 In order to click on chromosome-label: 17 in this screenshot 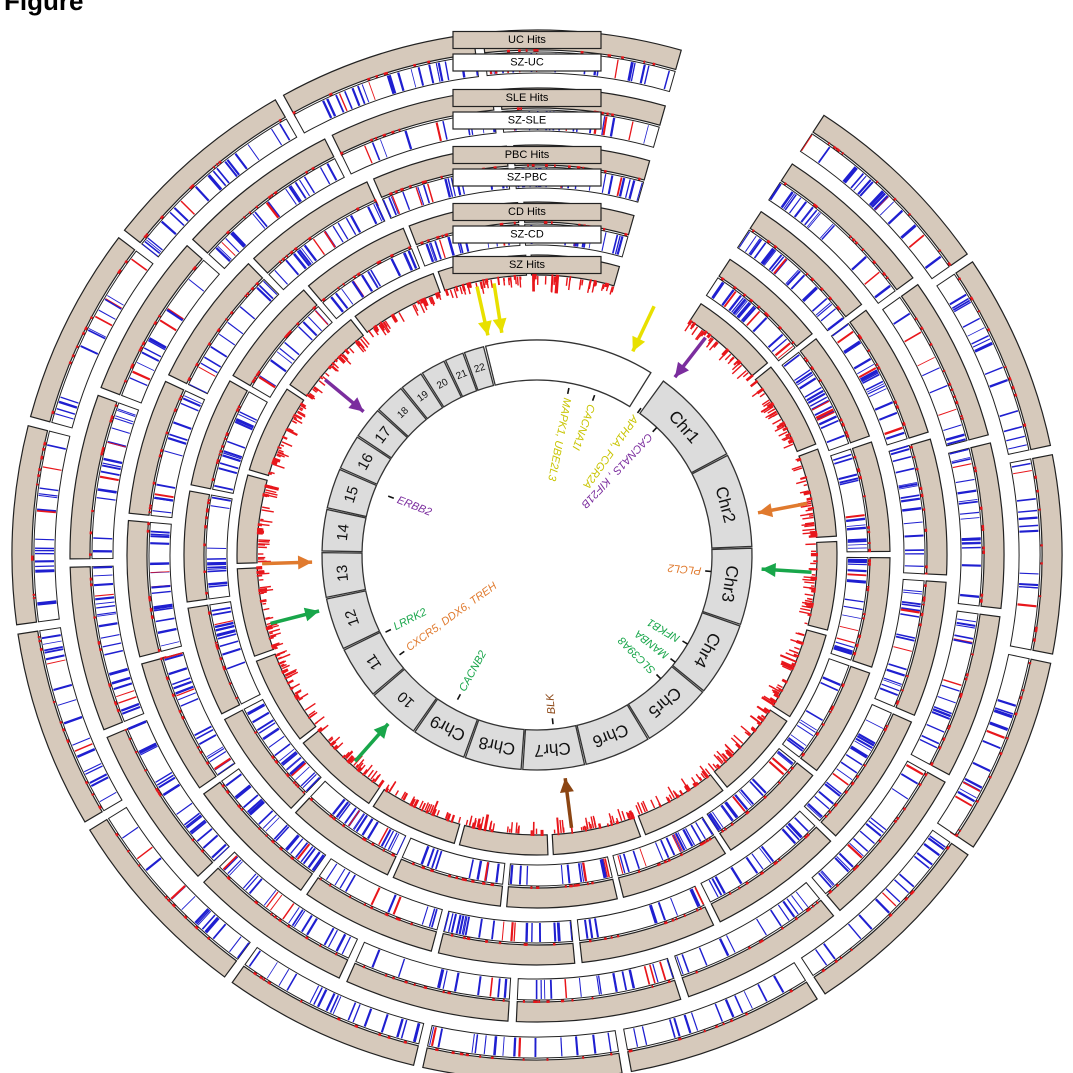, I will do `click(383, 435)`.